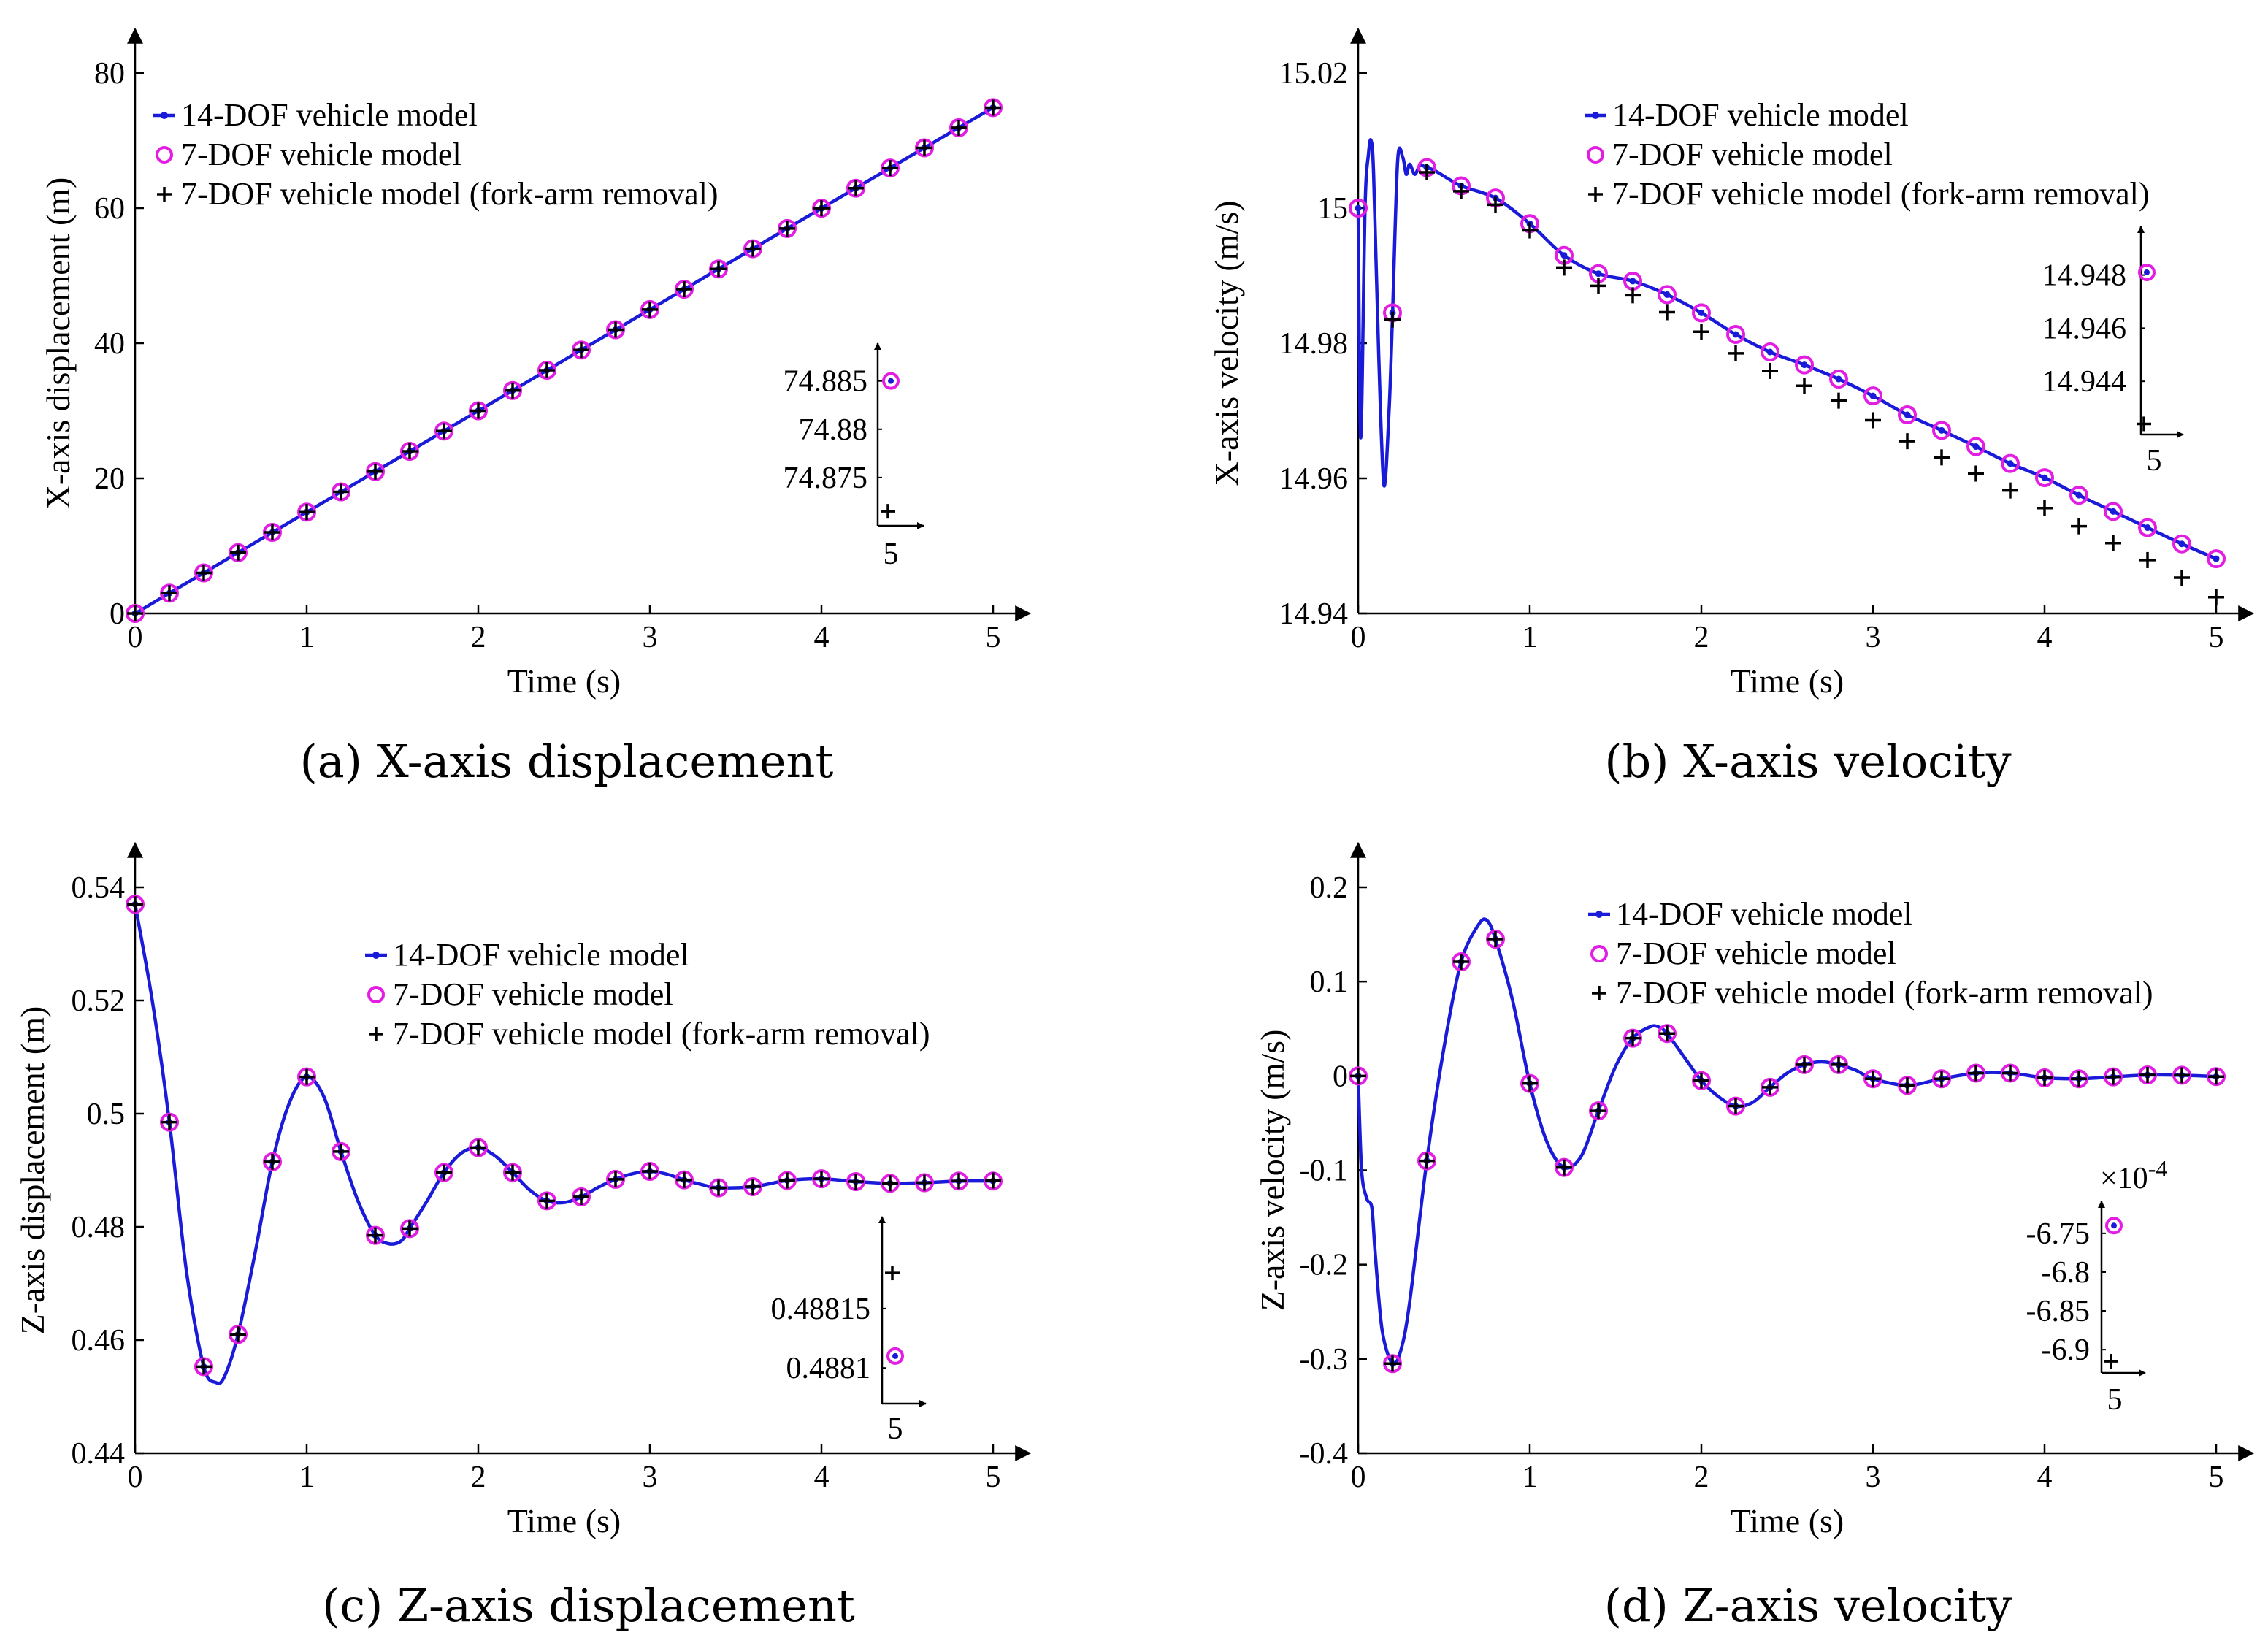 The image size is (2268, 1638). What do you see at coordinates (109, 74) in the screenshot?
I see `y-tick-label: 80` at bounding box center [109, 74].